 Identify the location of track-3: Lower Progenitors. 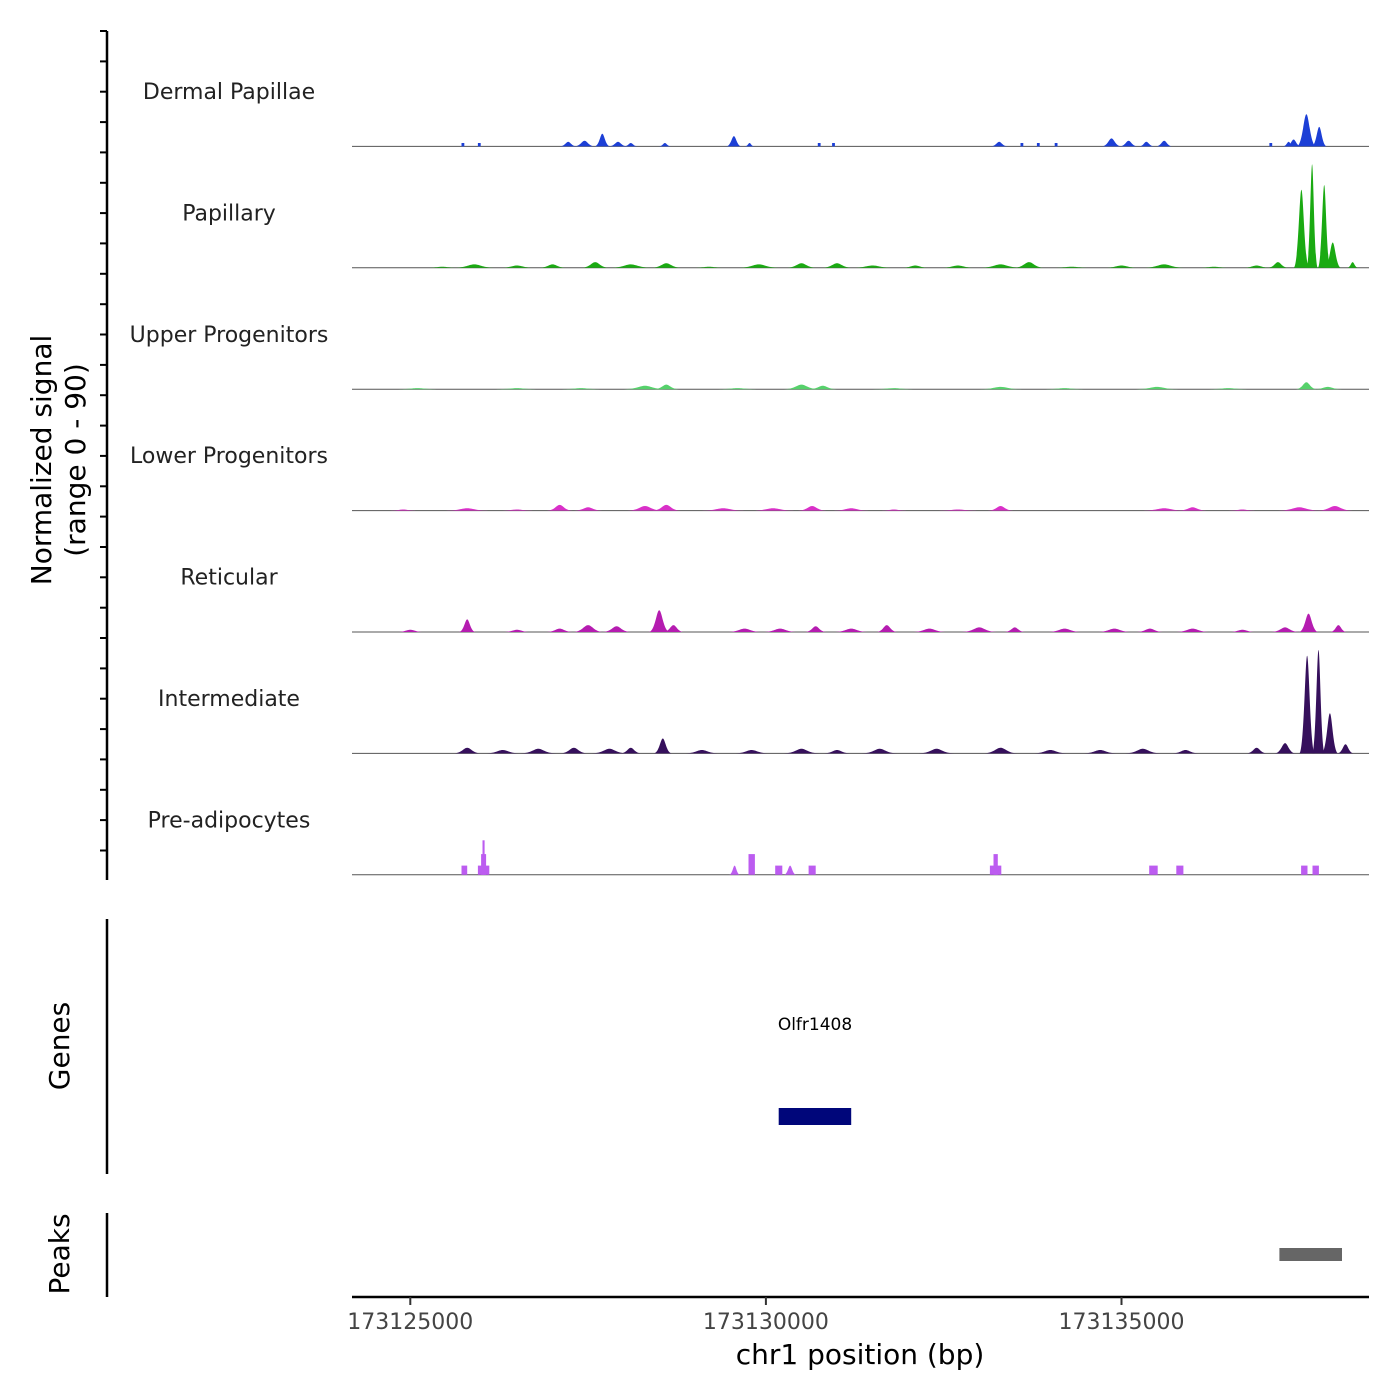
(749, 478).